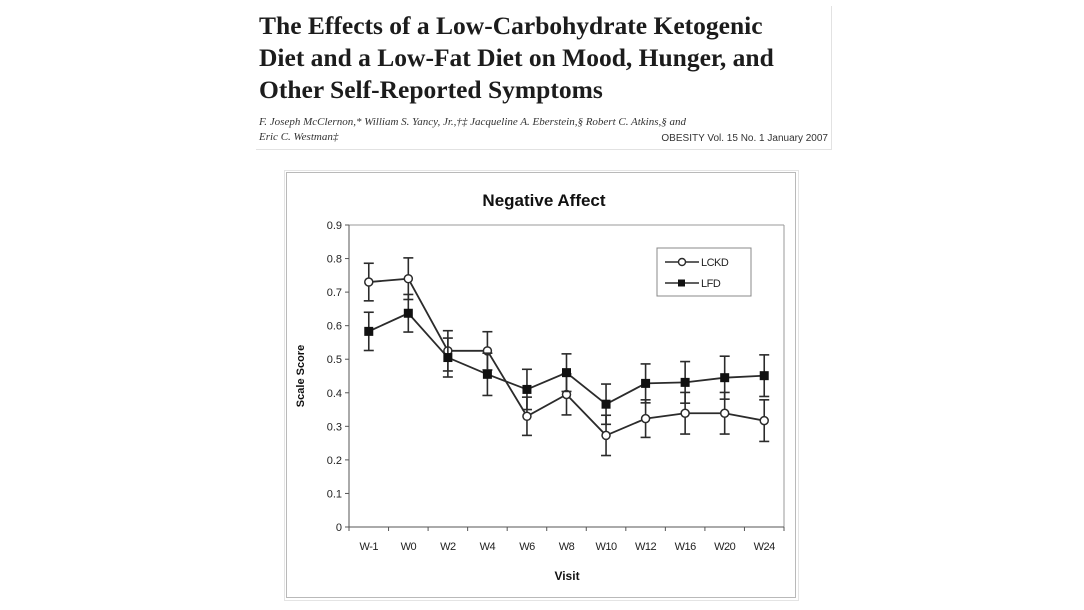 The height and width of the screenshot is (610, 1084). Describe the element at coordinates (681, 283) in the screenshot. I see `legend-square-icon` at that location.